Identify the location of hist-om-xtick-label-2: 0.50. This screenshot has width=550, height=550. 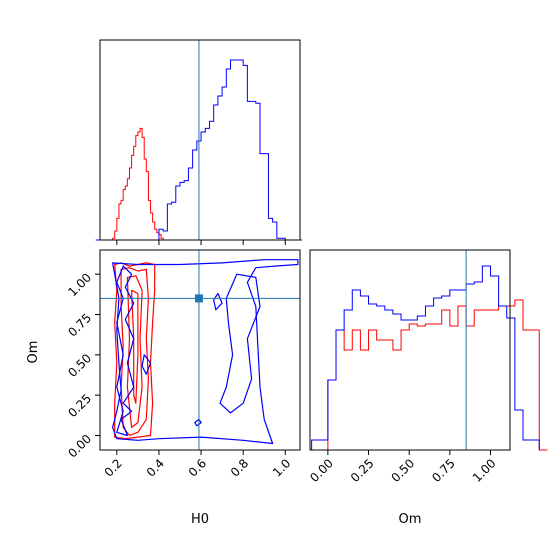
(403, 470).